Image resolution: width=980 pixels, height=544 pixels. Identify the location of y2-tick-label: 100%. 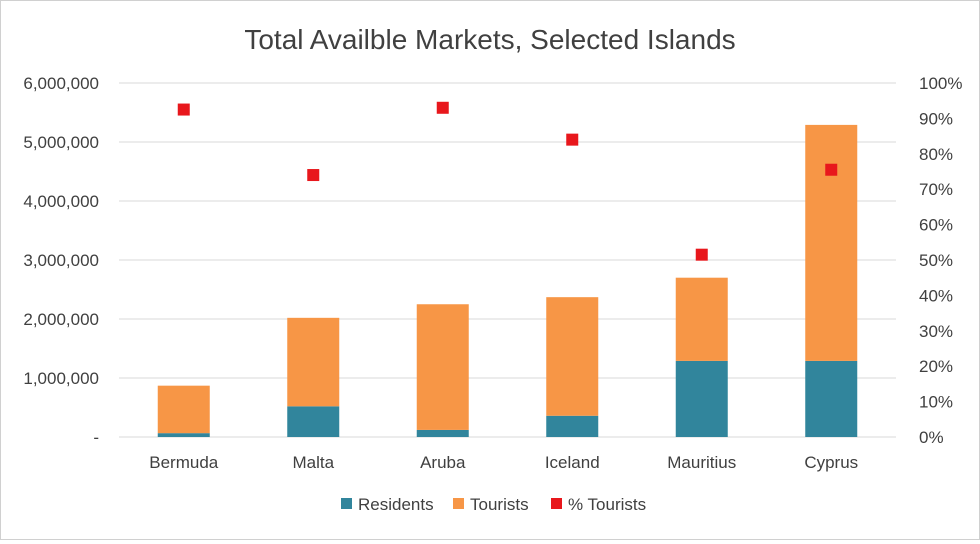
(940, 83).